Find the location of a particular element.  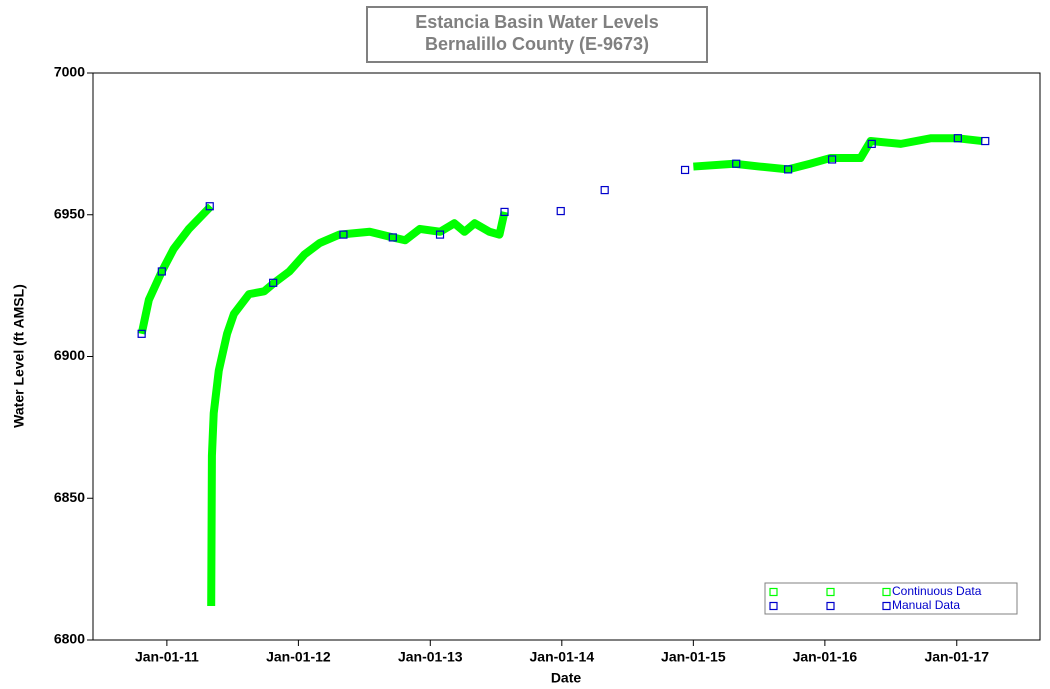

y-tick-label: 6950 is located at coordinates (69, 213).